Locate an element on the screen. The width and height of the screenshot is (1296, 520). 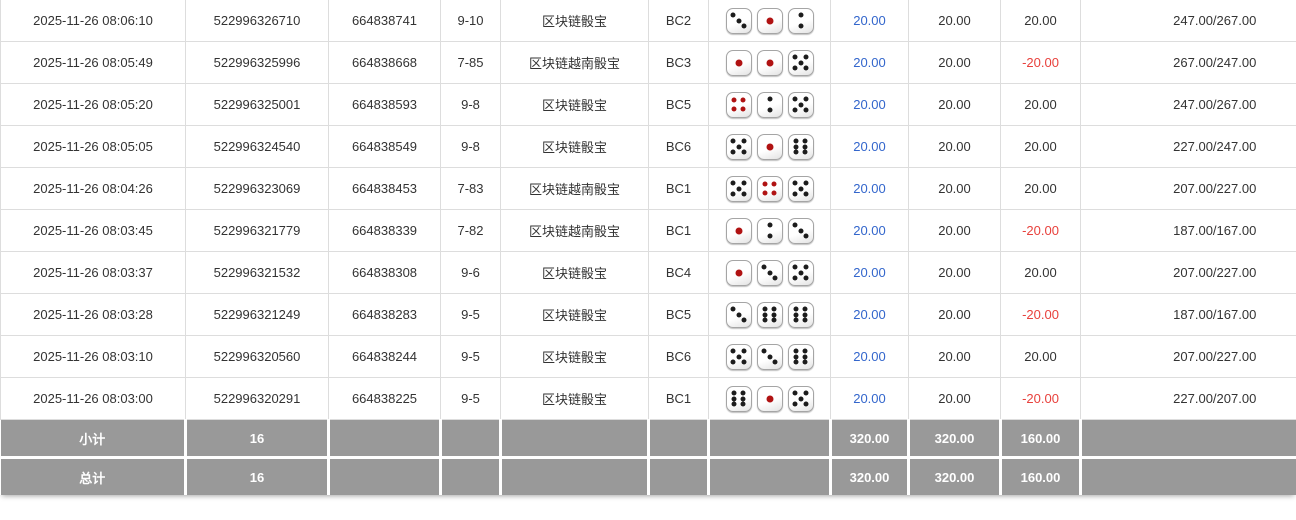
period-number: 9-8 is located at coordinates (470, 104).